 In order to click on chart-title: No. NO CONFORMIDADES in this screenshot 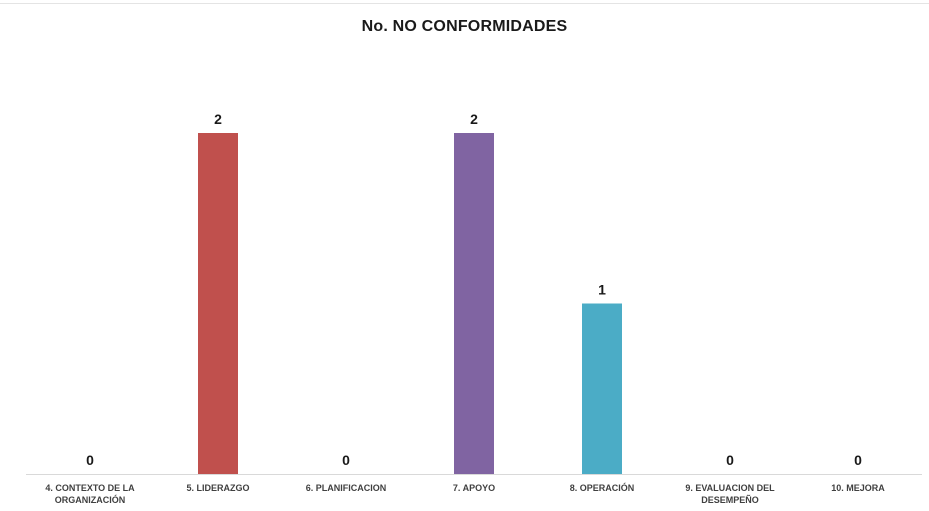, I will do `click(464, 26)`.